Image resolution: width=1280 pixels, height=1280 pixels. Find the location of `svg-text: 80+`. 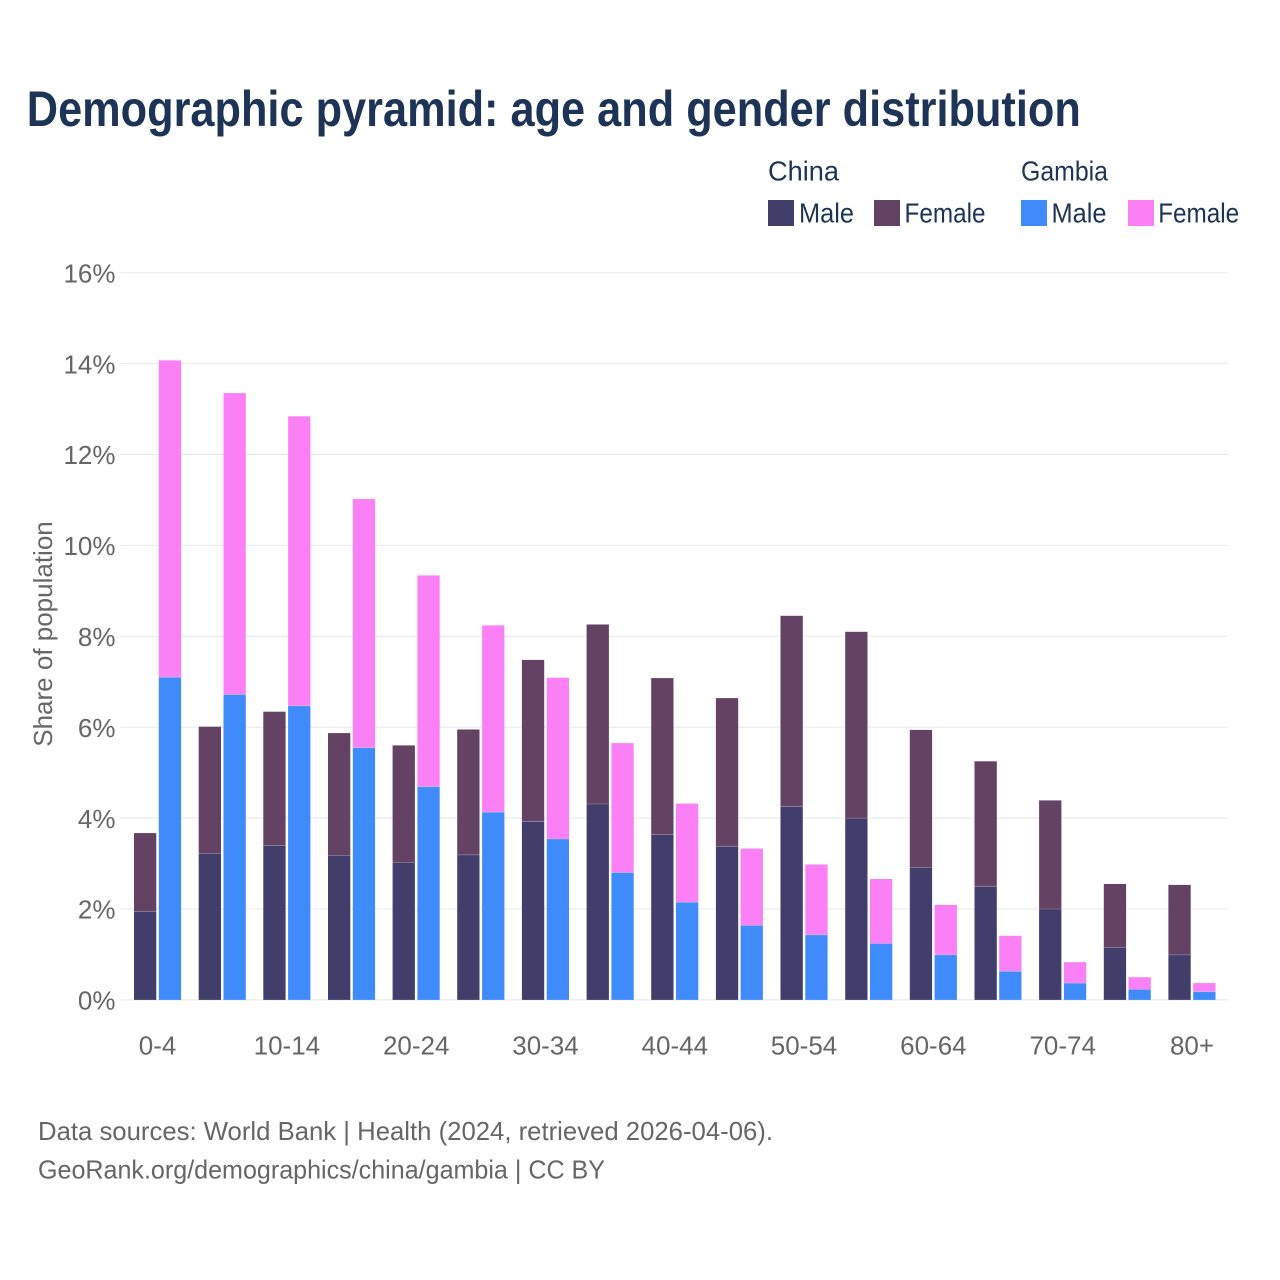

svg-text: 80+ is located at coordinates (1192, 1046).